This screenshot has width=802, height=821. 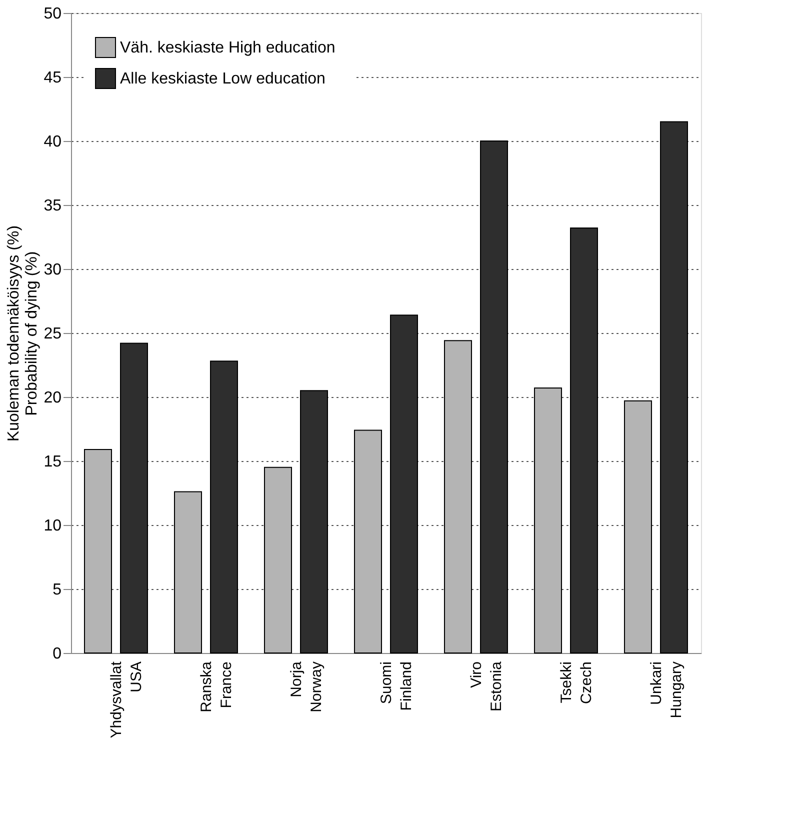 I want to click on y-tick-label: 0, so click(x=57, y=654).